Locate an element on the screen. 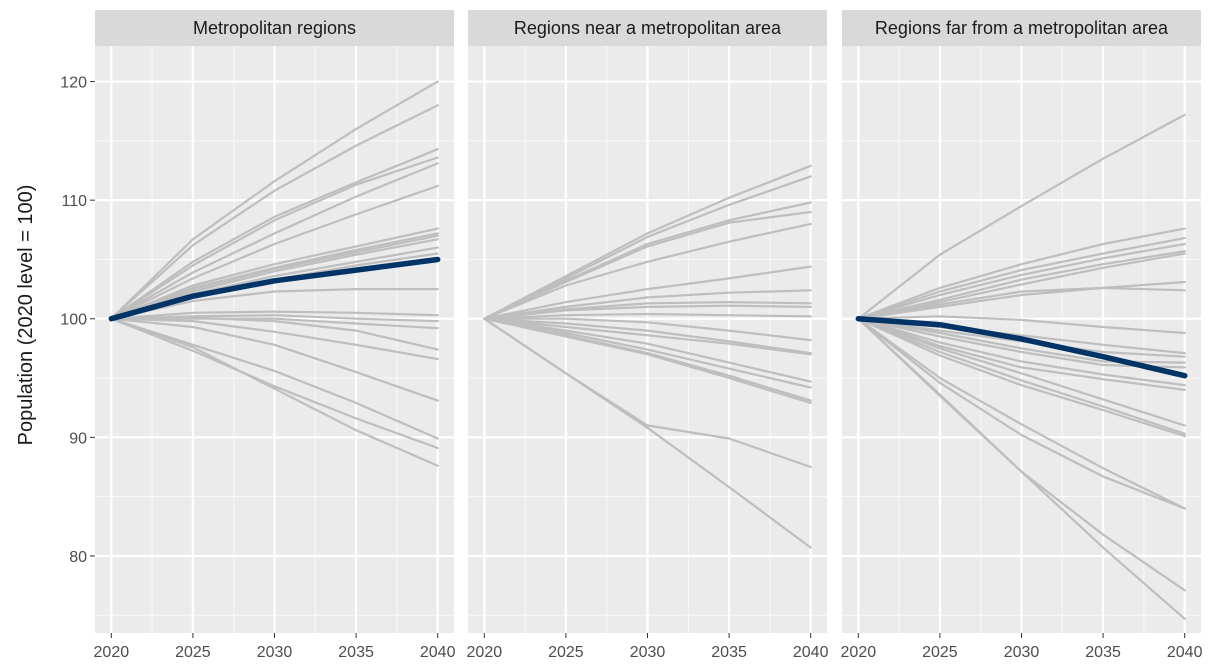 Image resolution: width=1209 pixels, height=667 pixels. y-tick-label: 80 is located at coordinates (78, 557).